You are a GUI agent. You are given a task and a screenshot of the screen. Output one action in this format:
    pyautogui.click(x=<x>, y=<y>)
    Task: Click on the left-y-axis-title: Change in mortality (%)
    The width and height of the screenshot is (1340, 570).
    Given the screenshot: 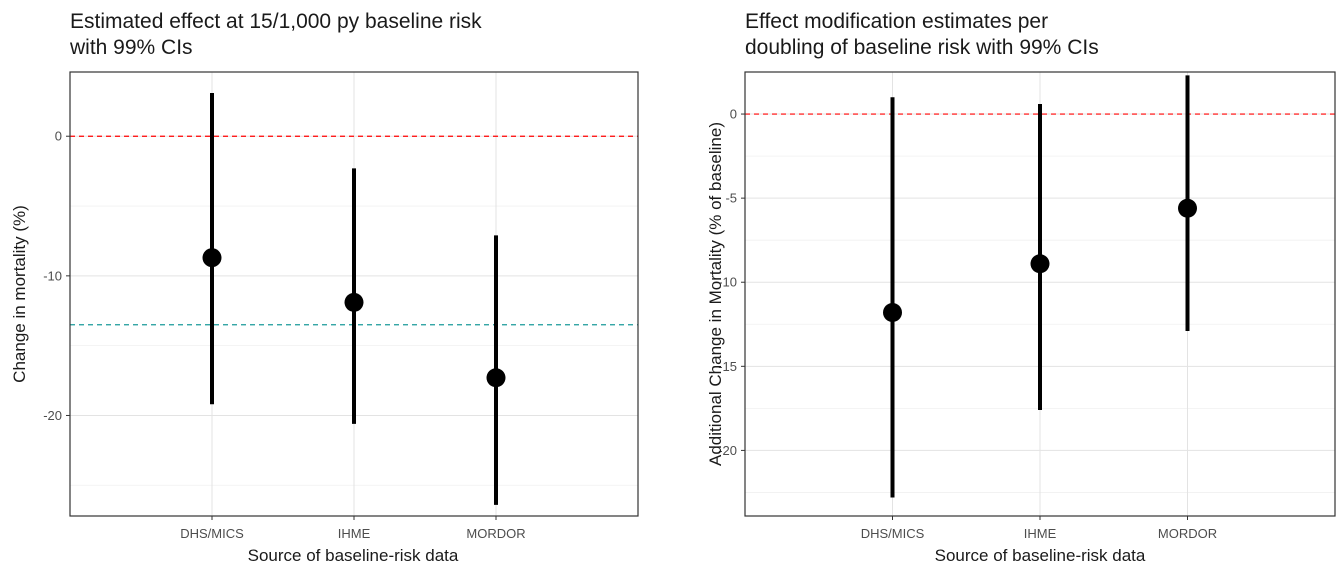 What is the action you would take?
    pyautogui.click(x=19, y=294)
    